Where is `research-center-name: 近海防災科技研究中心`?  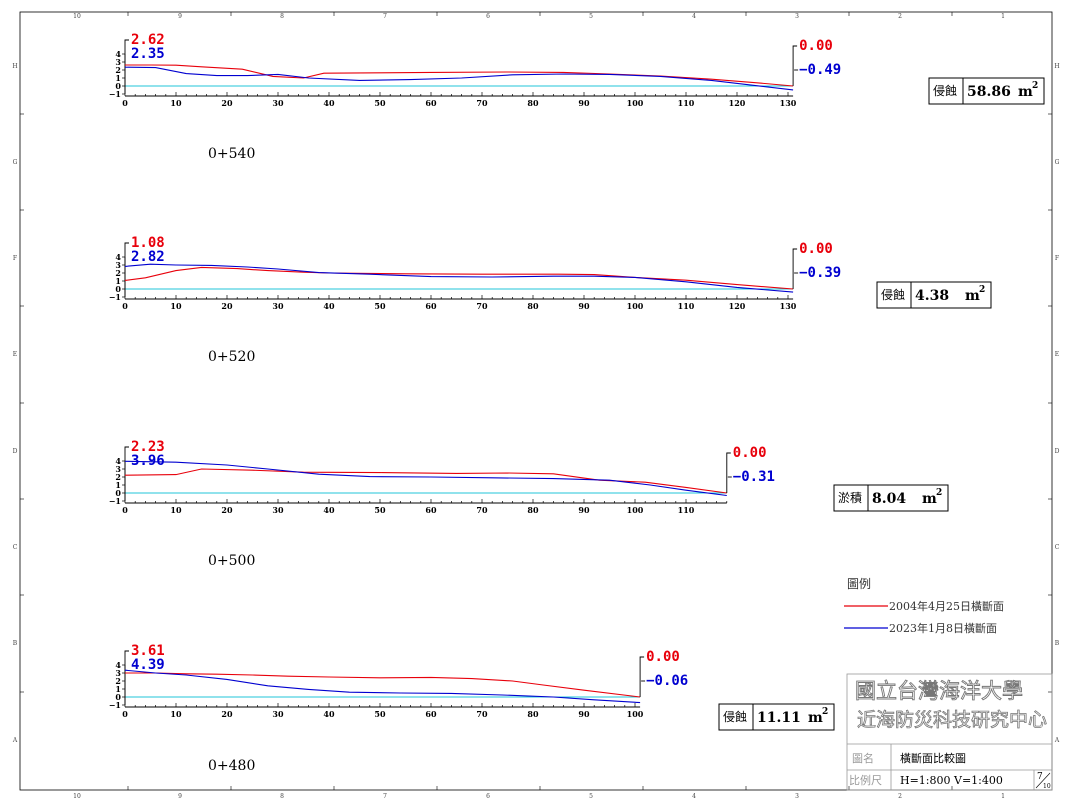 research-center-name: 近海防災科技研究中心 is located at coordinates (952, 720).